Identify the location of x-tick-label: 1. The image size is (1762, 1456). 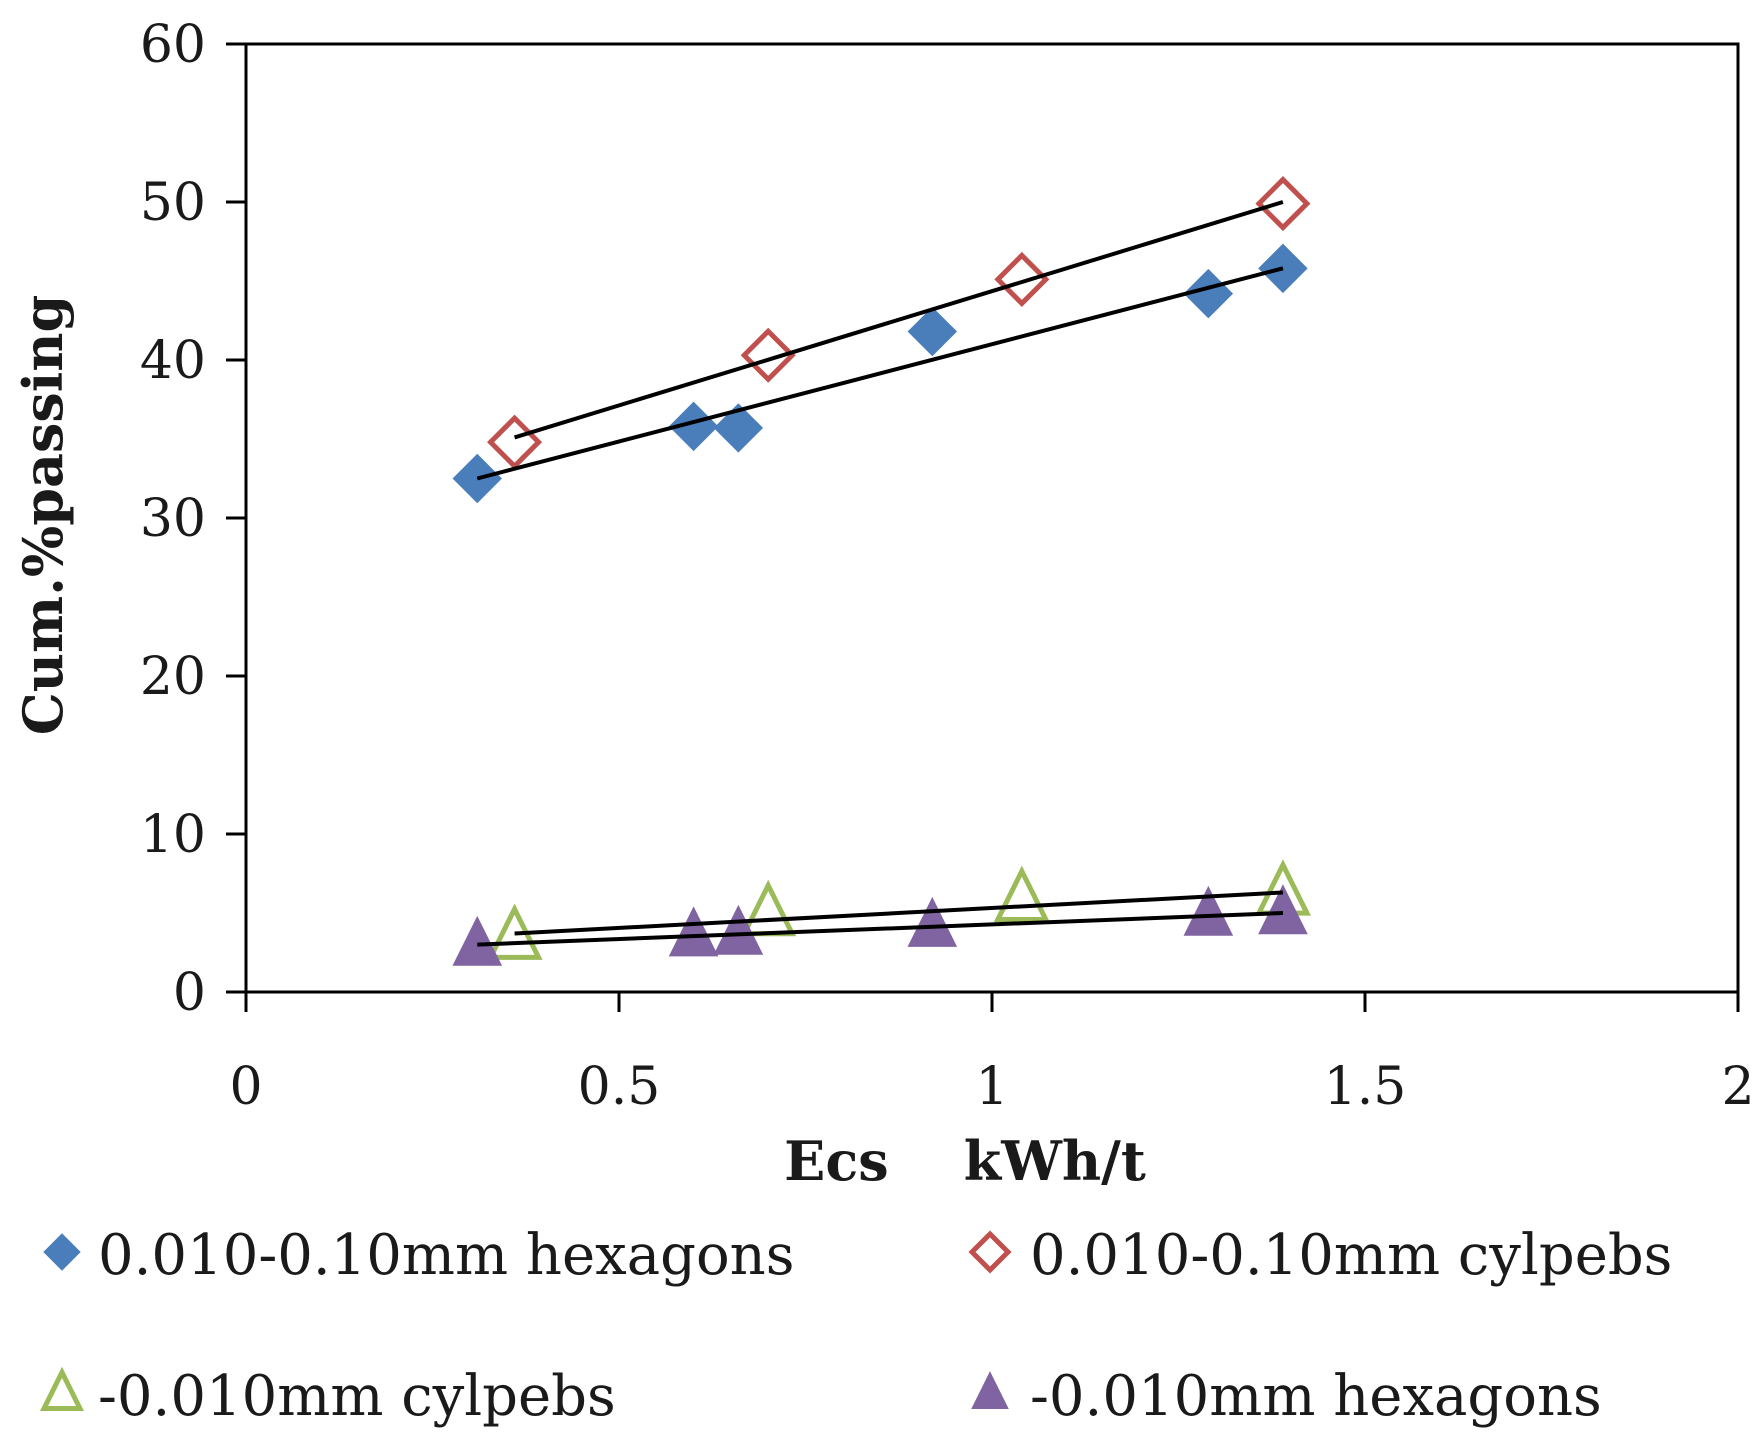
(991, 1087).